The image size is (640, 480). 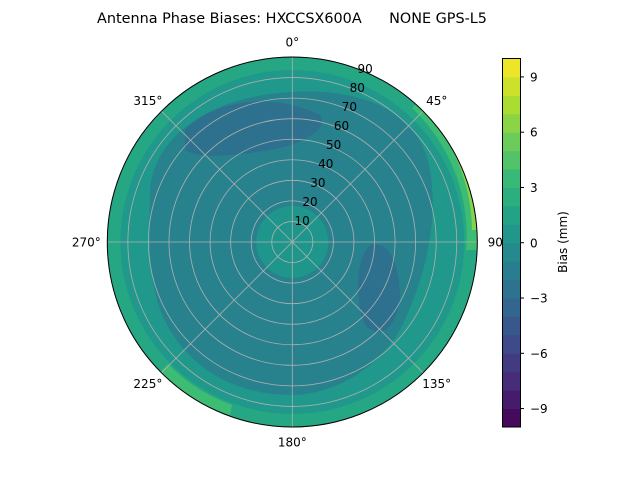 What do you see at coordinates (436, 101) in the screenshot?
I see `theta-tick-label: 45°` at bounding box center [436, 101].